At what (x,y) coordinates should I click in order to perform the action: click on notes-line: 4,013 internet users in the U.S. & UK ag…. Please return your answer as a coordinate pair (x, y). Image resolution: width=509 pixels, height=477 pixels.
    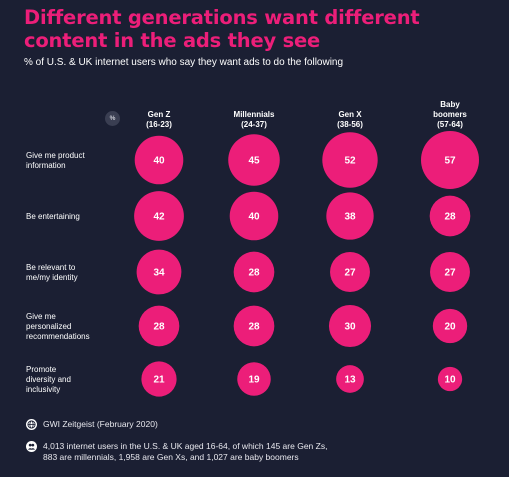
    Looking at the image, I should click on (184, 452).